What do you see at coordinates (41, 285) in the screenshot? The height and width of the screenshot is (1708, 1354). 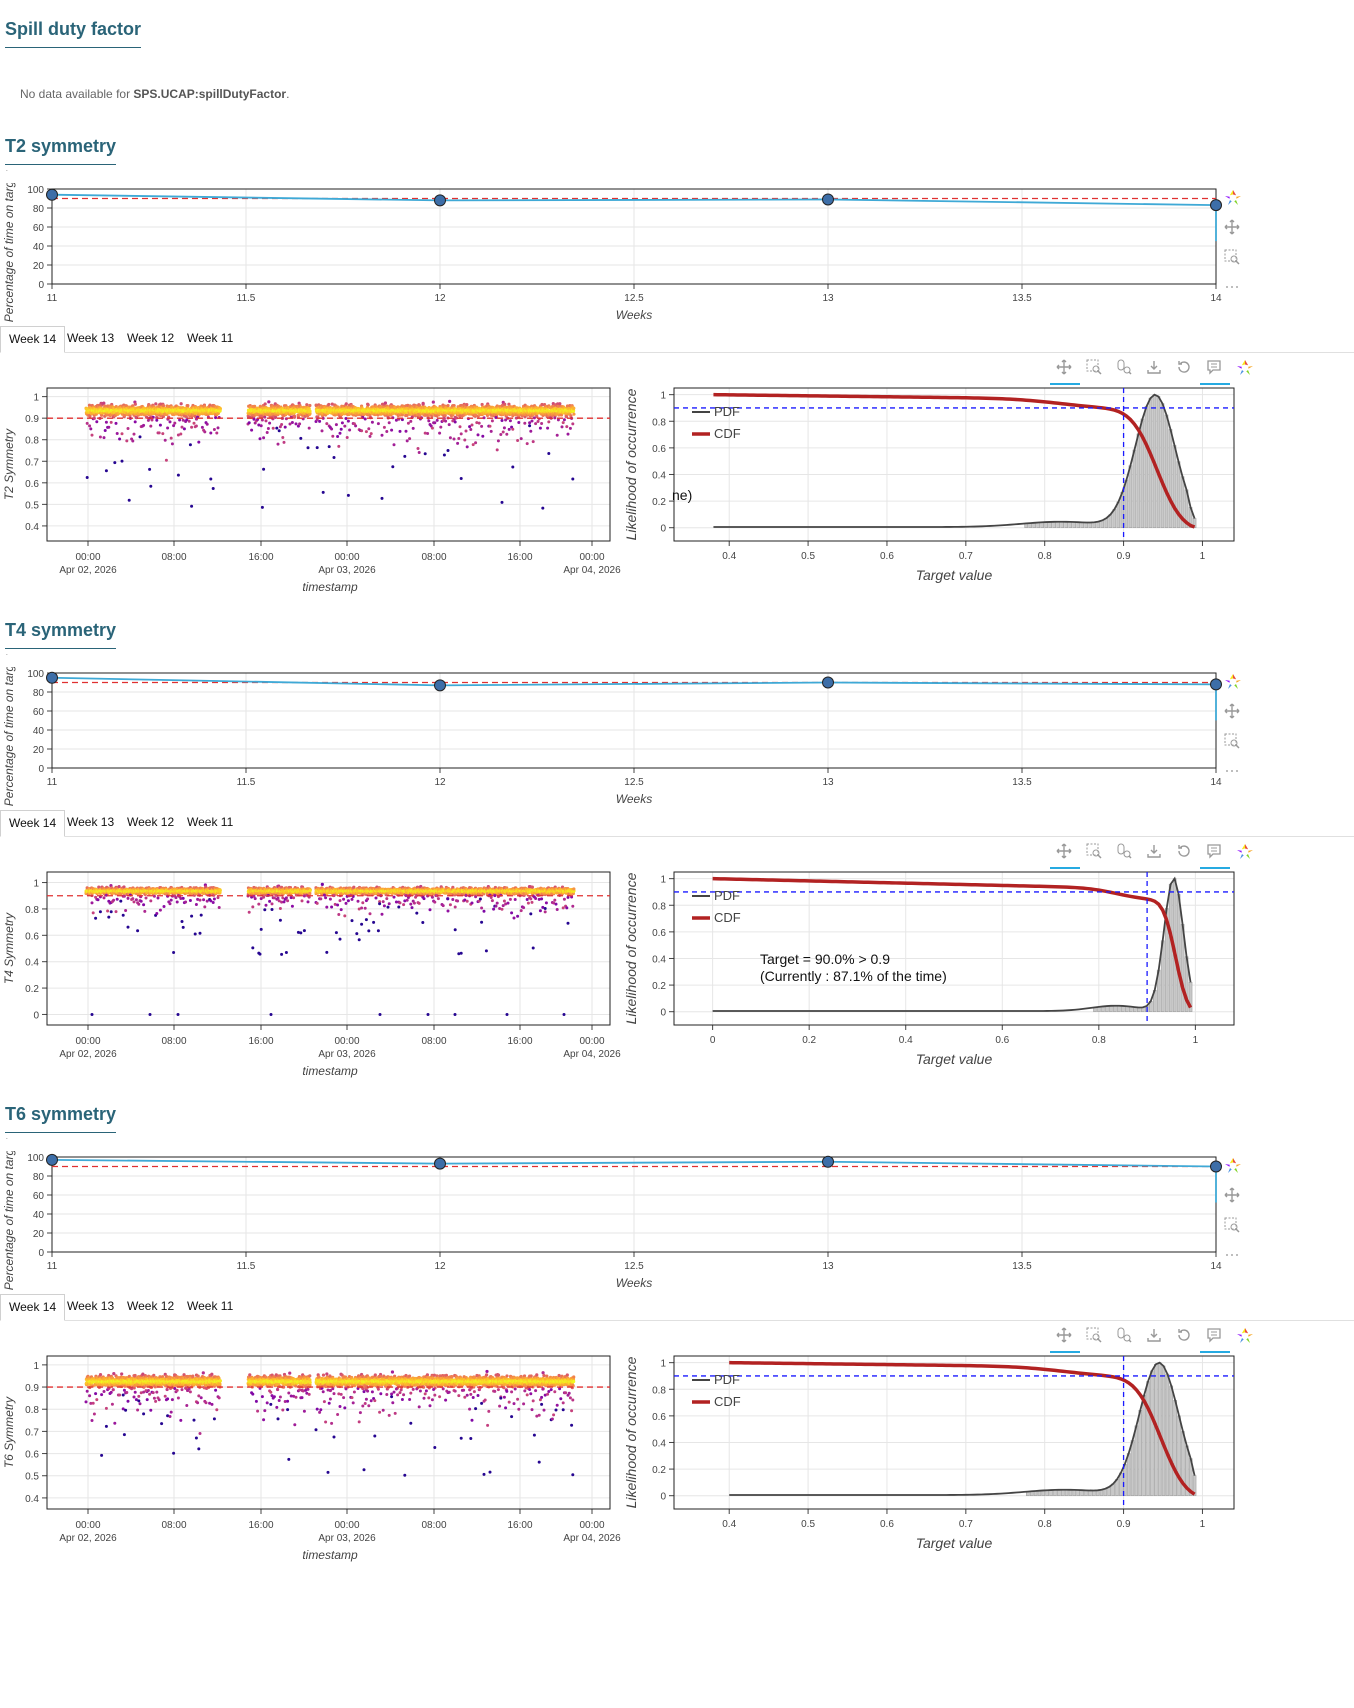 I see `ytick-label: 0` at bounding box center [41, 285].